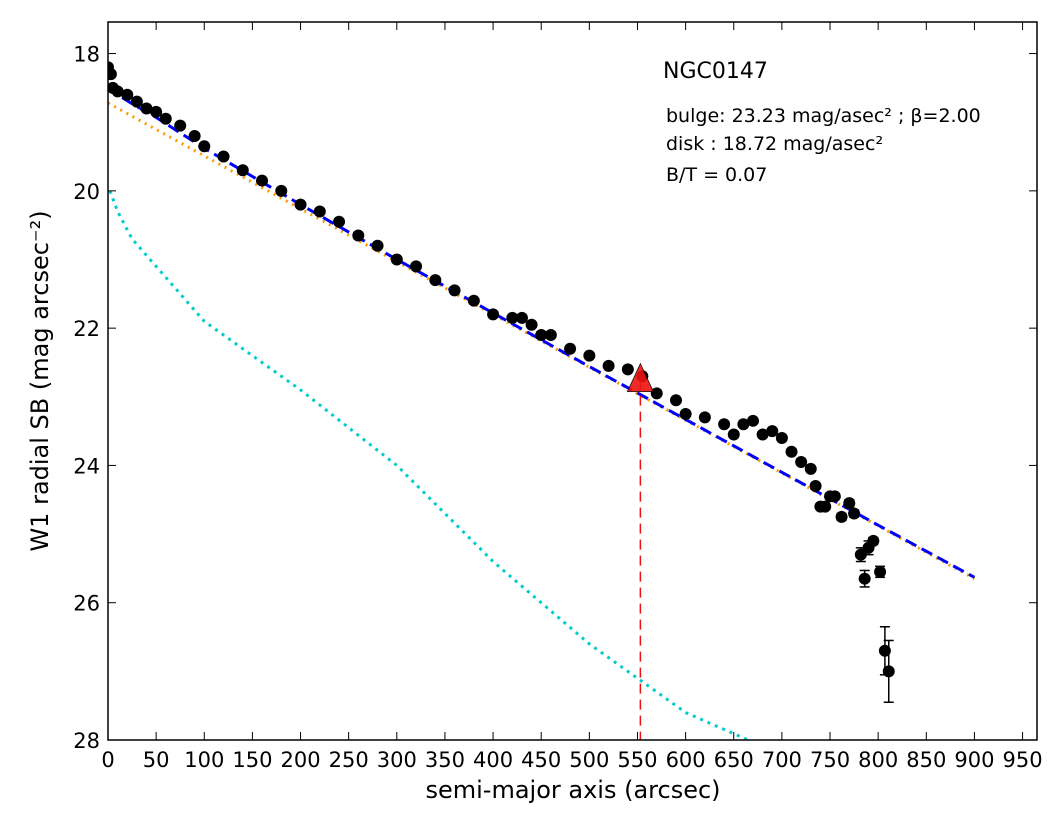 The height and width of the screenshot is (827, 1062). I want to click on x-tick-label: 550, so click(637, 760).